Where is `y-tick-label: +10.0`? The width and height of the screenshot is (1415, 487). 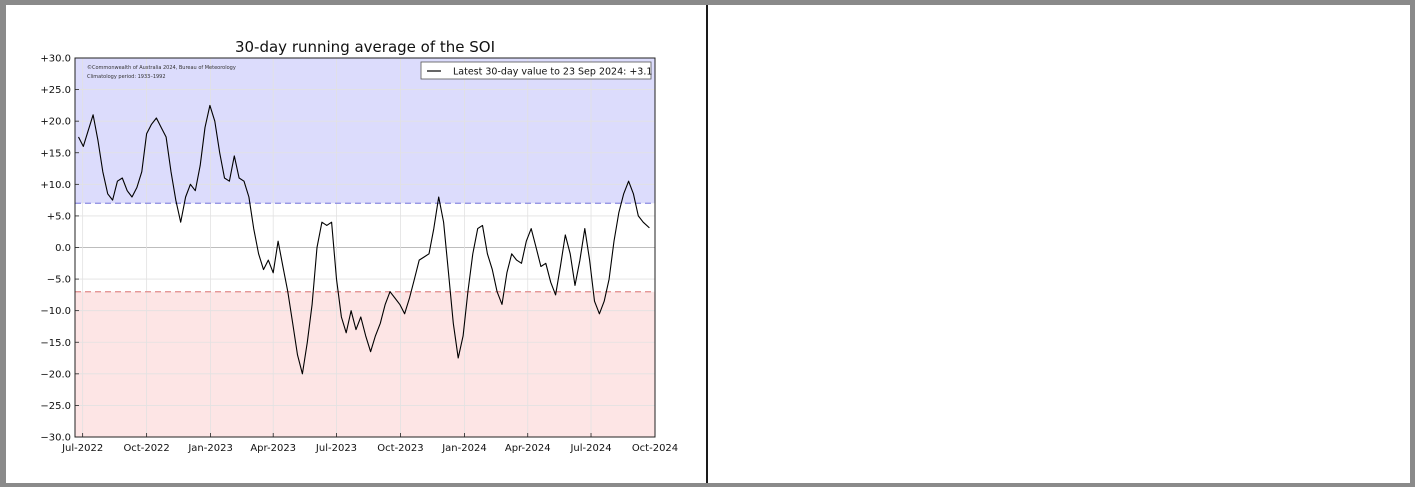 y-tick-label: +10.0 is located at coordinates (55, 185).